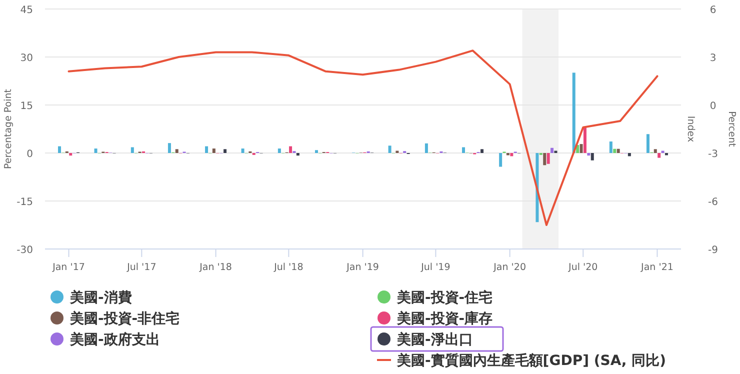 This screenshot has width=740, height=374. I want to click on x-tick-label: Jul '20, so click(583, 267).